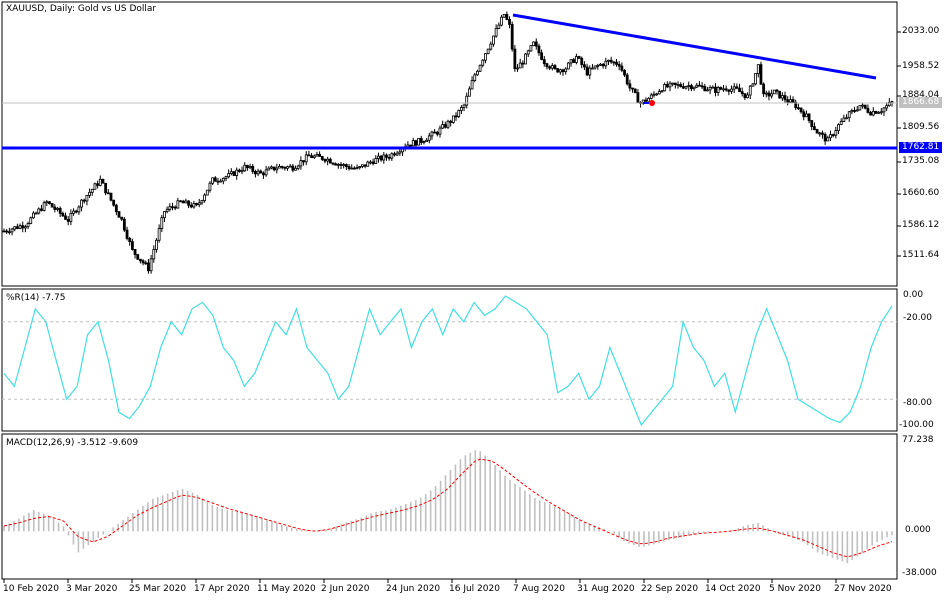  Describe the element at coordinates (863, 589) in the screenshot. I see `time-label: 27 Nov 2020` at that location.